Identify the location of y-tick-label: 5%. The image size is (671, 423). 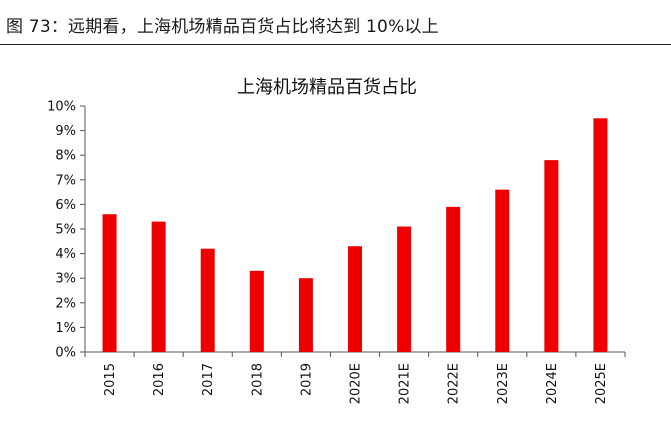
(65, 230).